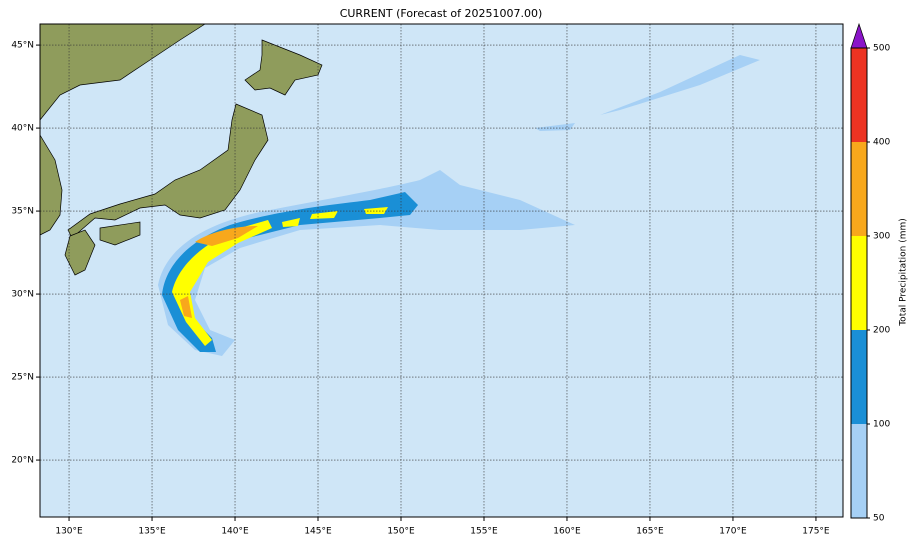 Image resolution: width=917 pixels, height=545 pixels. Describe the element at coordinates (904, 272) in the screenshot. I see `colorbar-label: Total Precipitation (mm)` at that location.